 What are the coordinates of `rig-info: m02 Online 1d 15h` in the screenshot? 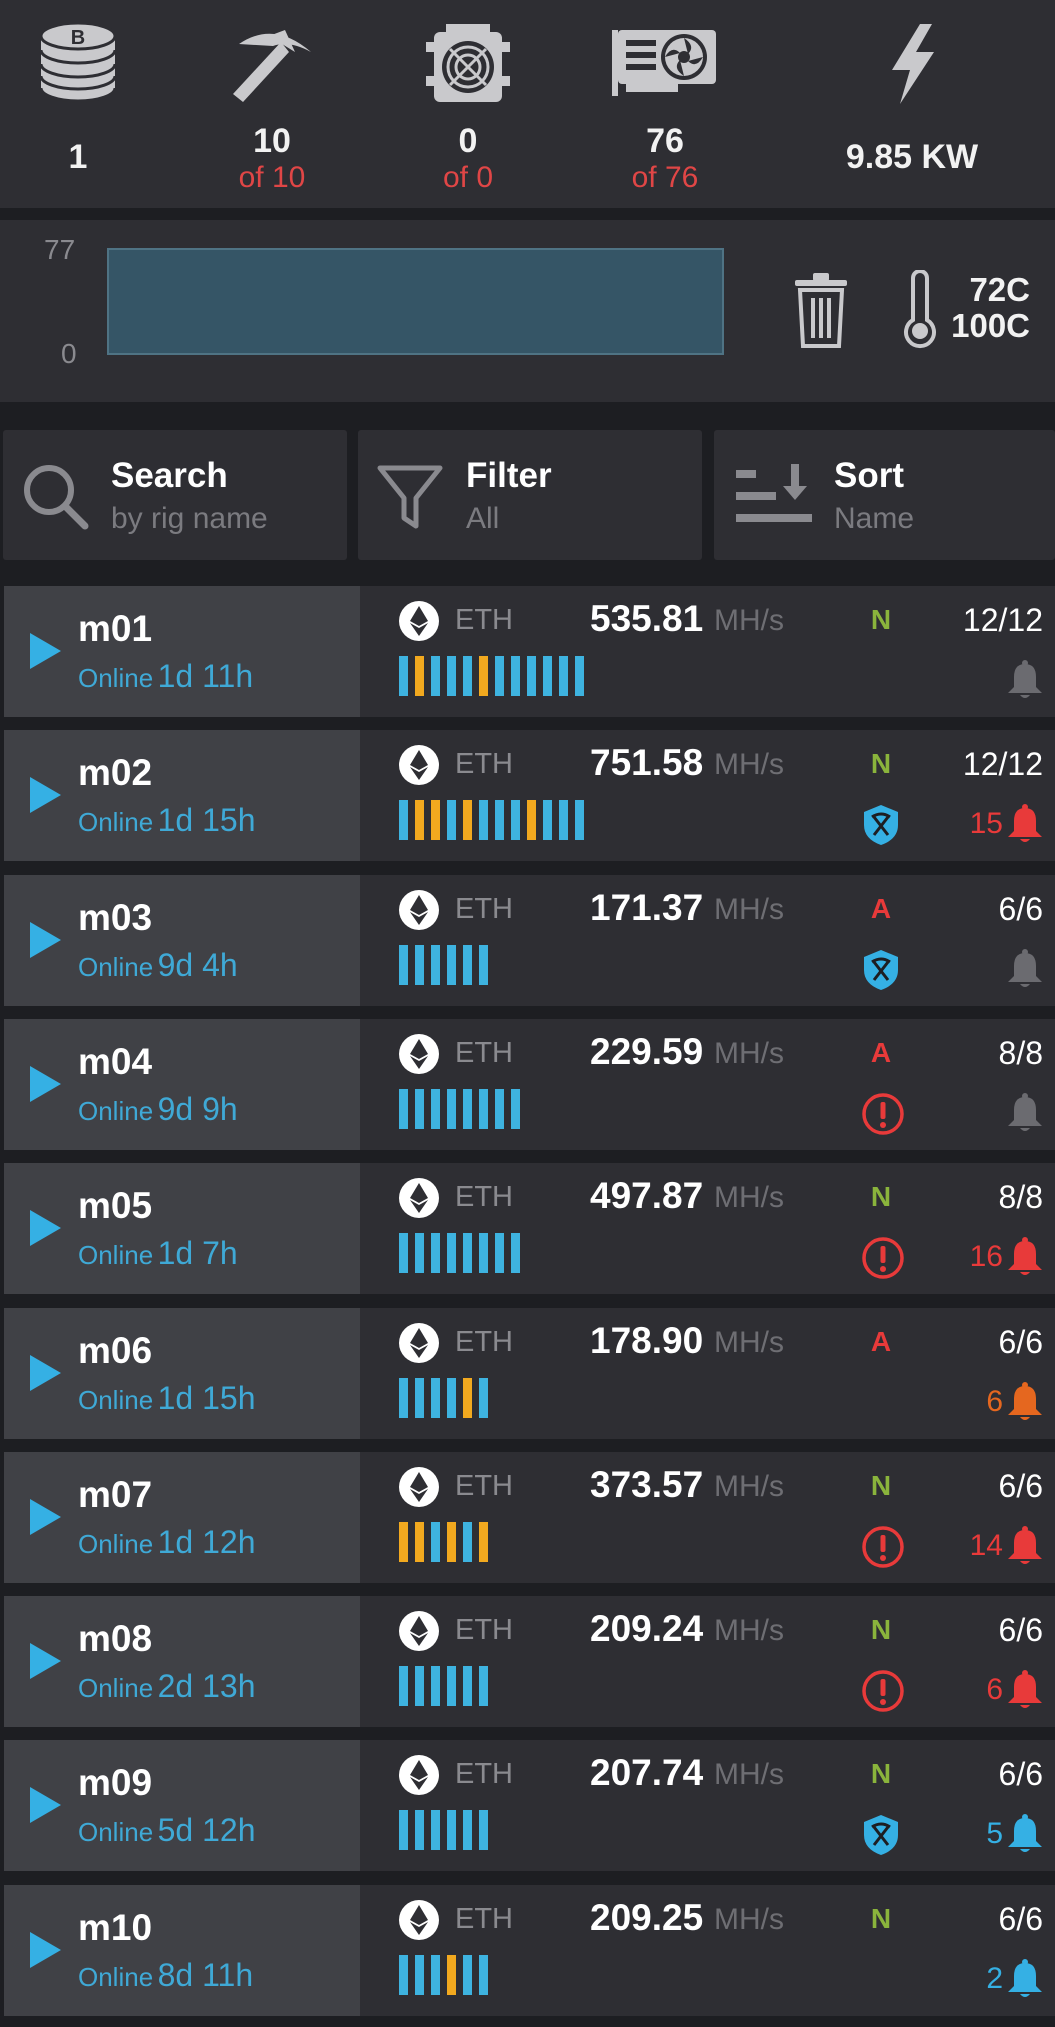 It's located at (182, 796).